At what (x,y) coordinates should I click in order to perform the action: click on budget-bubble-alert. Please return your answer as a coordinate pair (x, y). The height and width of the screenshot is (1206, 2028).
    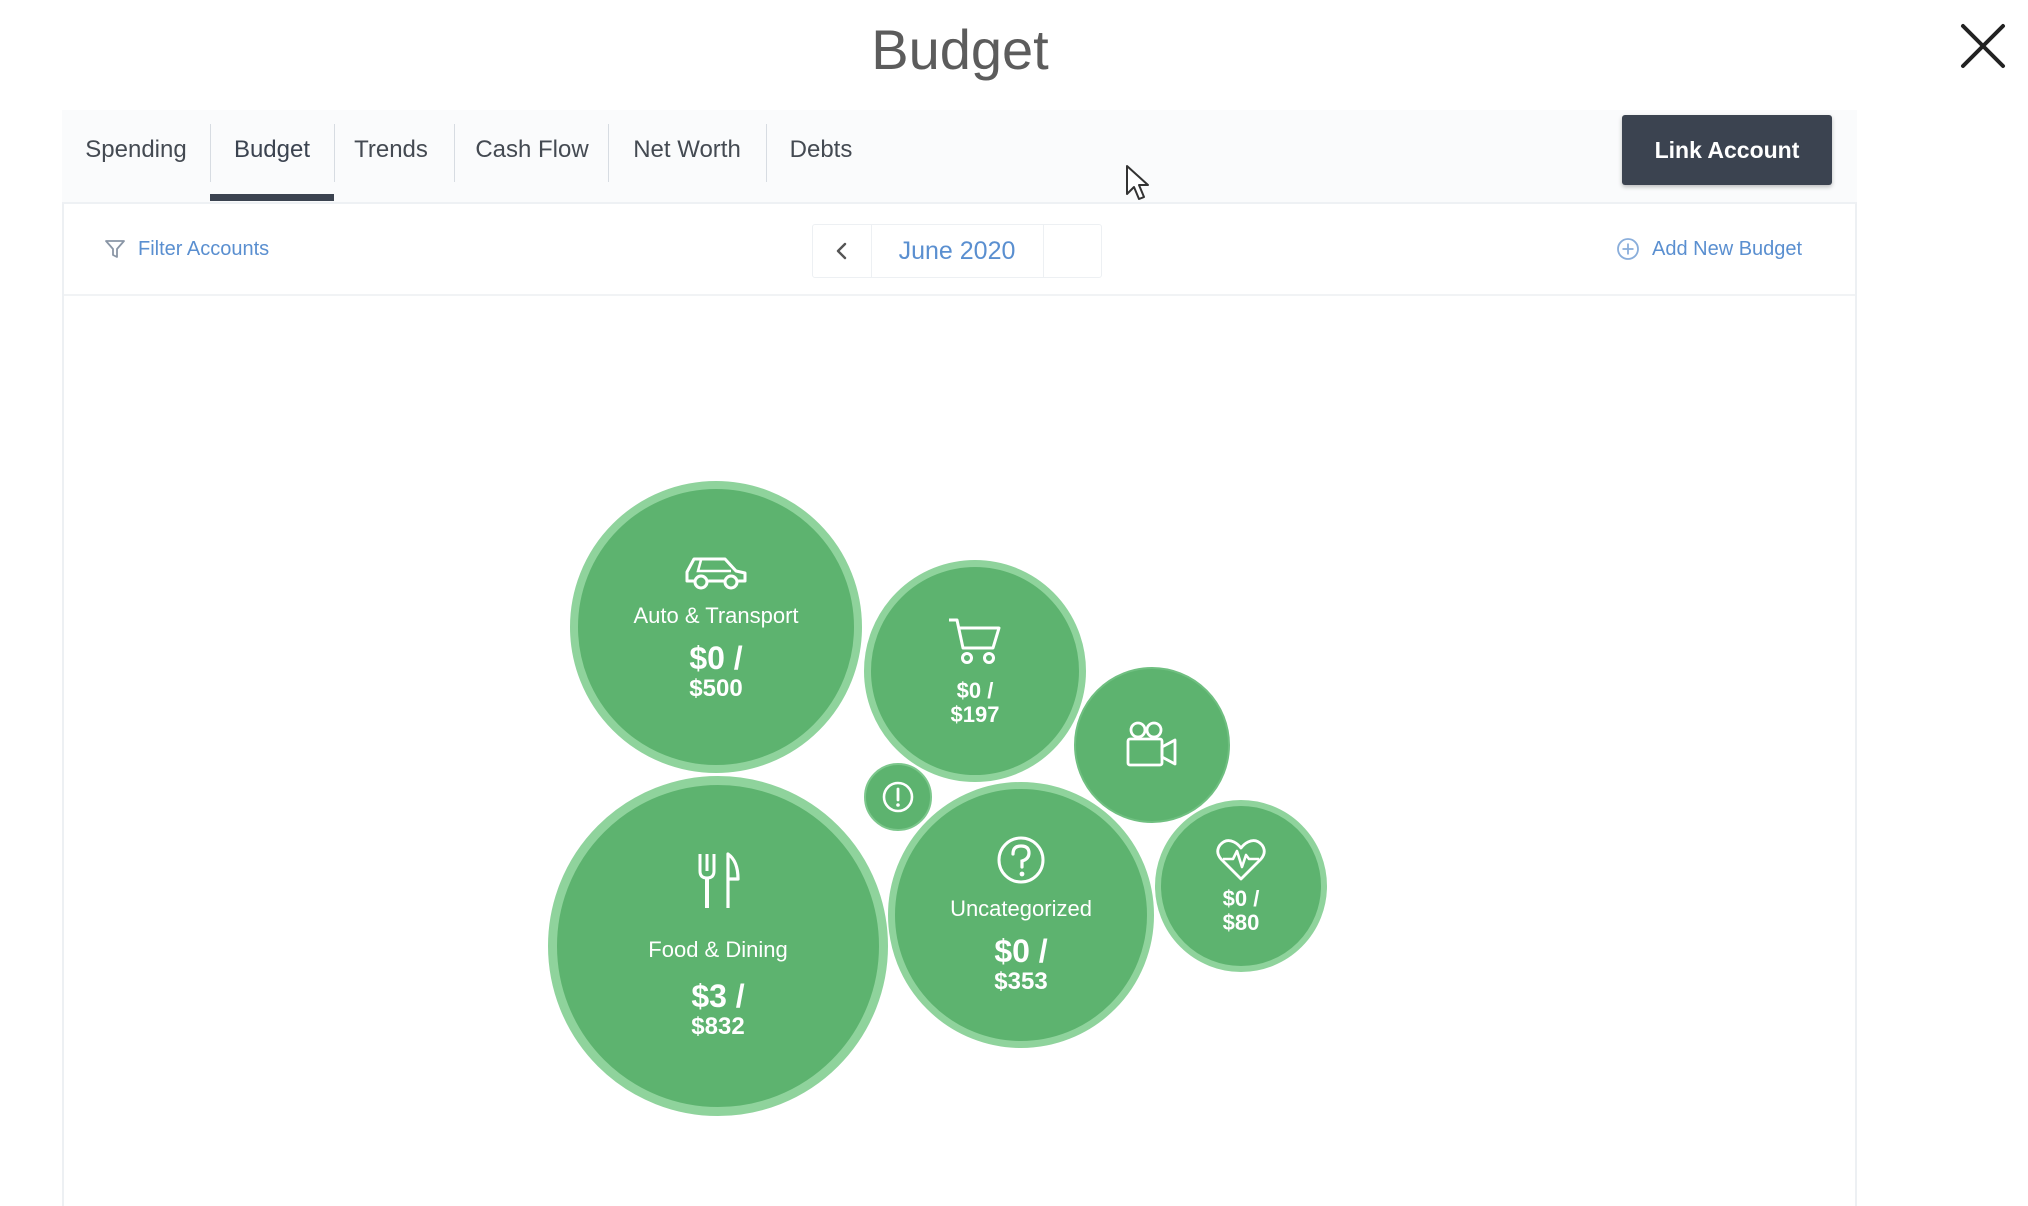
    Looking at the image, I should click on (898, 797).